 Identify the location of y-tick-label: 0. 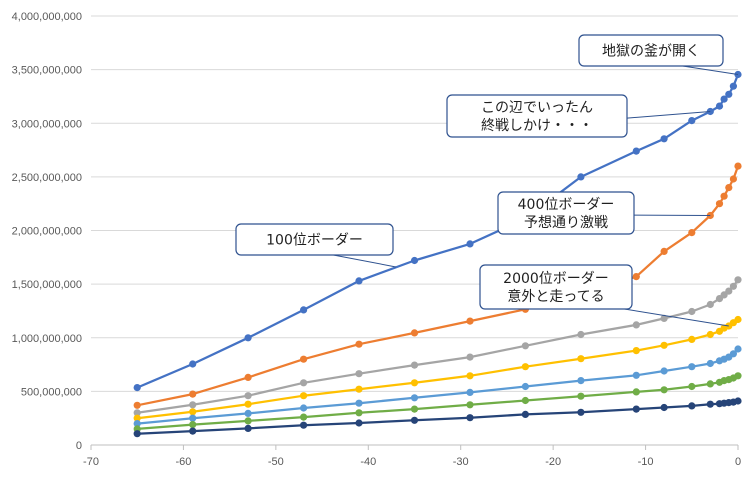
(79, 446).